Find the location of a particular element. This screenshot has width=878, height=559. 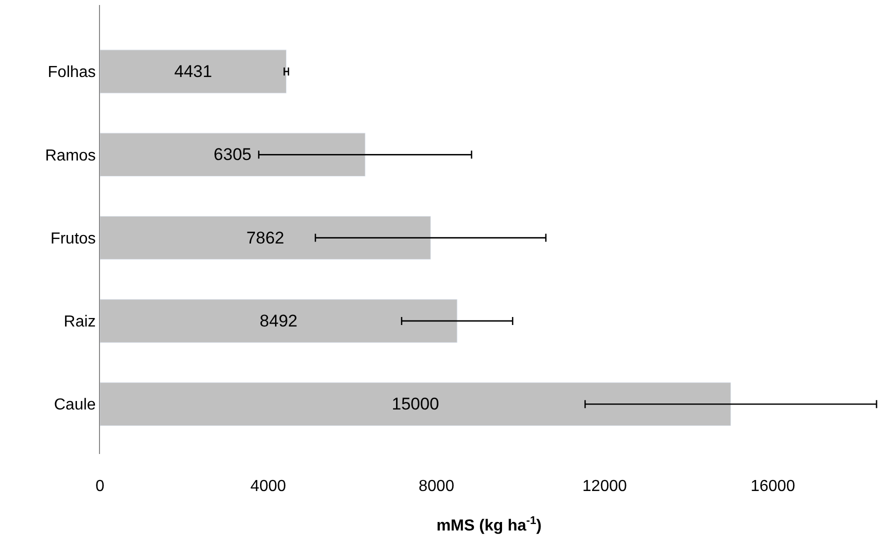

data-label: 6305 is located at coordinates (233, 154).